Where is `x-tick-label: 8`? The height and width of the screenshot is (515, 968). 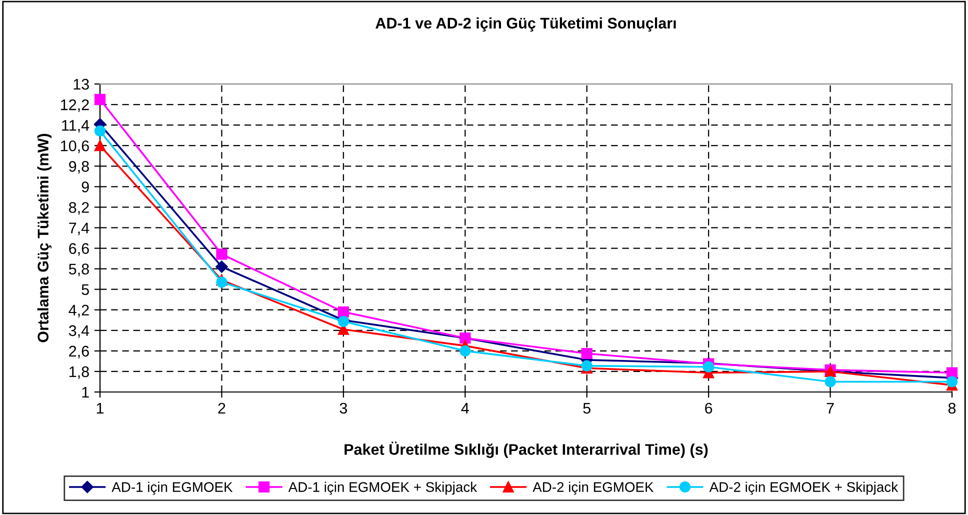
x-tick-label: 8 is located at coordinates (952, 408).